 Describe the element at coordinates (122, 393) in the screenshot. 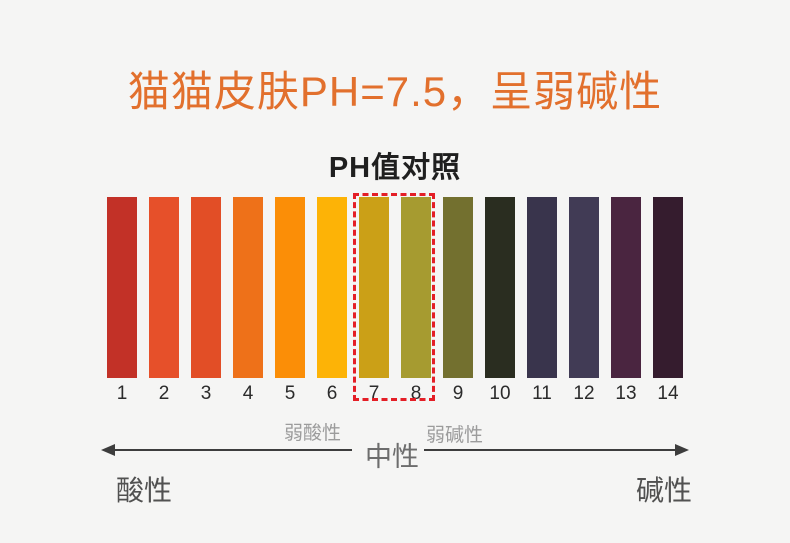

I see `ph-bar-label-1: 1` at that location.